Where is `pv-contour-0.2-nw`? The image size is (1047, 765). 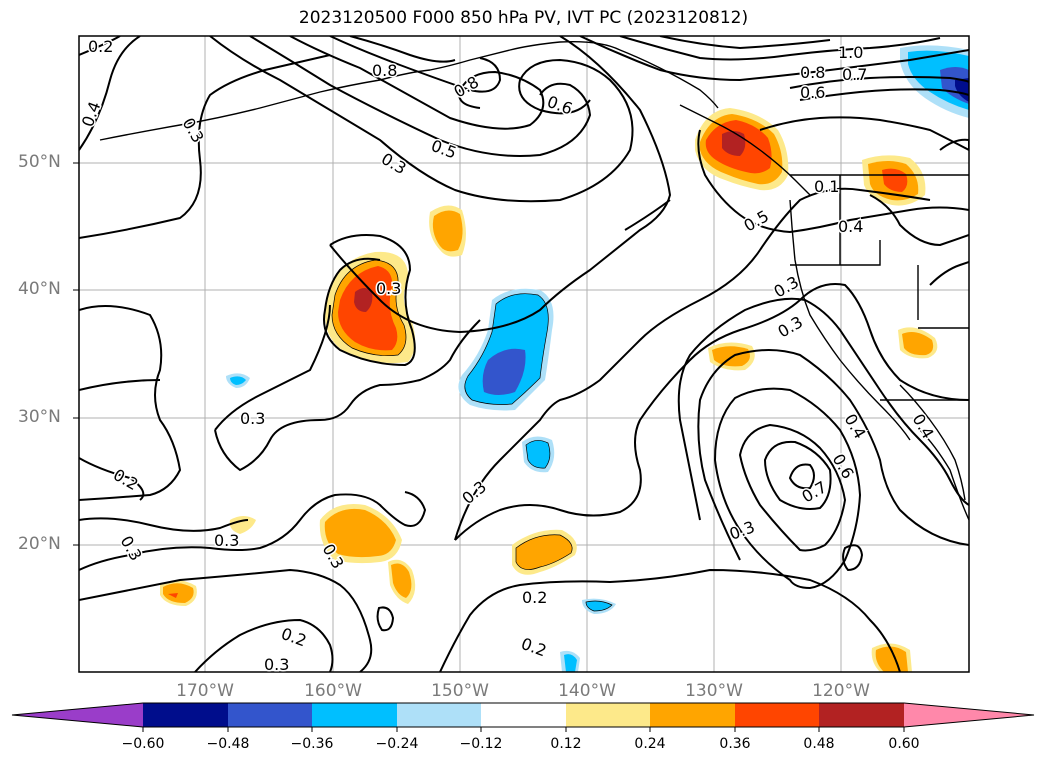 pv-contour-0.2-nw is located at coordinates (100, 46).